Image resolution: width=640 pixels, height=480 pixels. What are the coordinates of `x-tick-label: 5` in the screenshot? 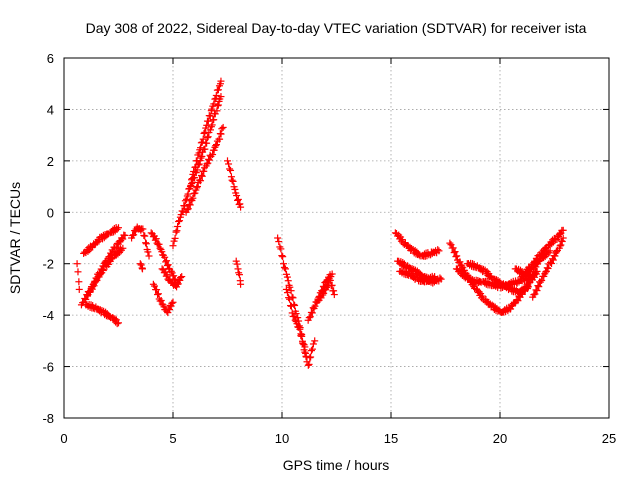 It's located at (172, 438).